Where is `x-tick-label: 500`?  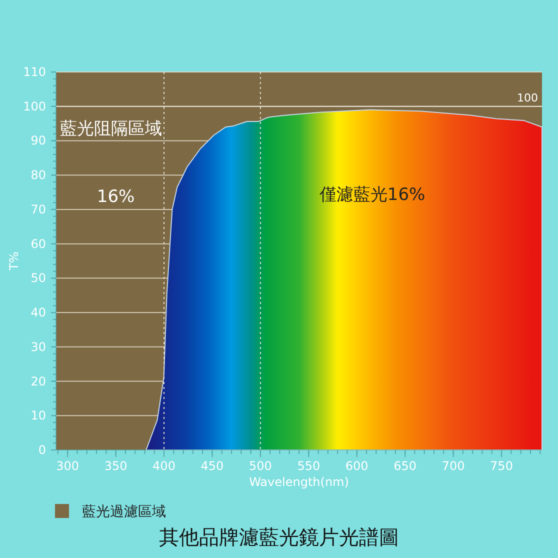 x-tick-label: 500 is located at coordinates (260, 466).